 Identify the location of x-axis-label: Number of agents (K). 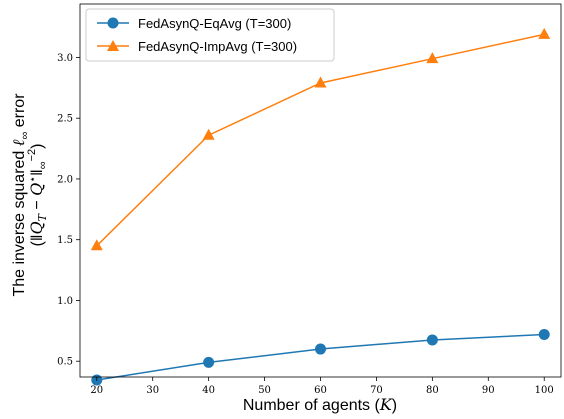
(320, 404).